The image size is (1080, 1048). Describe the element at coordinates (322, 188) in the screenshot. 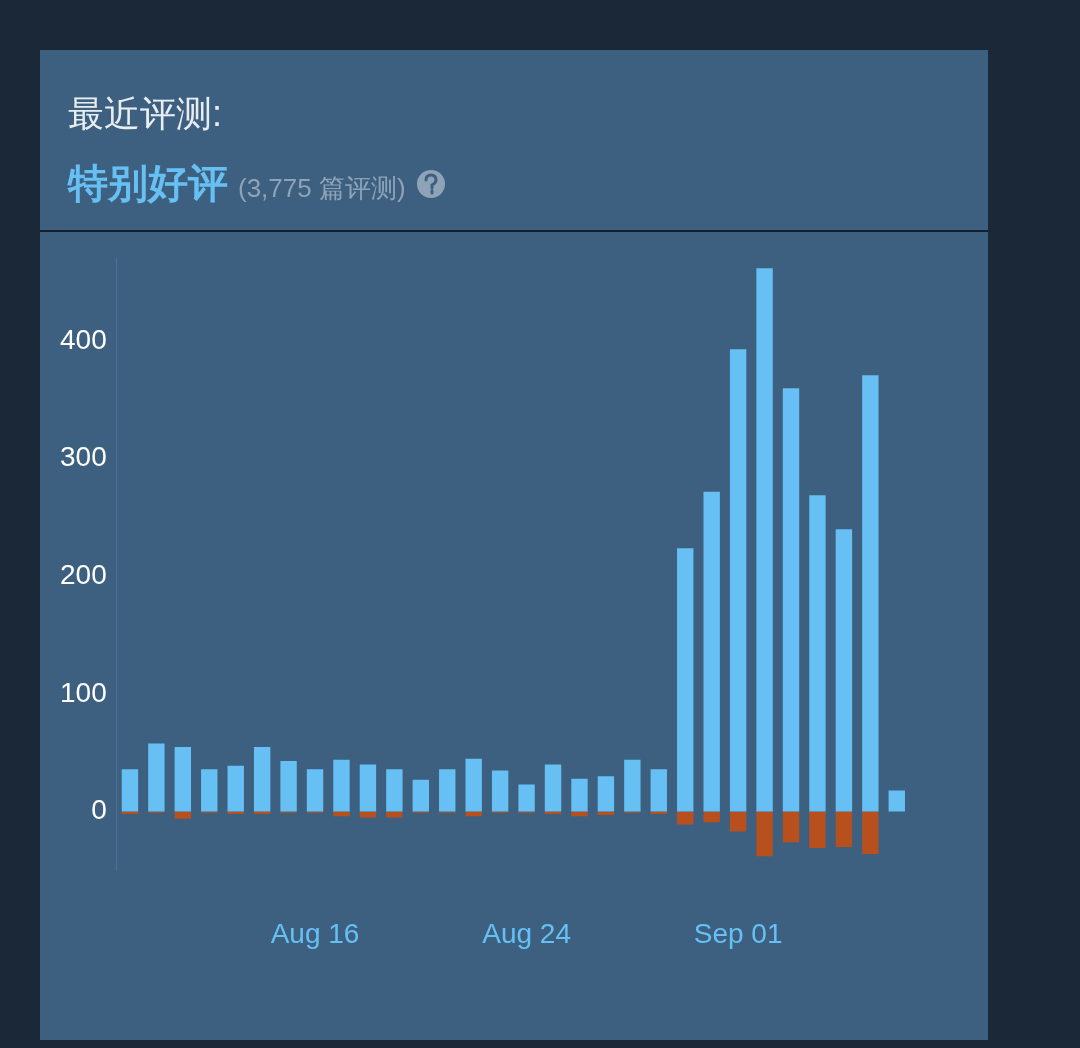

I see `text: (3,775 篇评测)` at that location.